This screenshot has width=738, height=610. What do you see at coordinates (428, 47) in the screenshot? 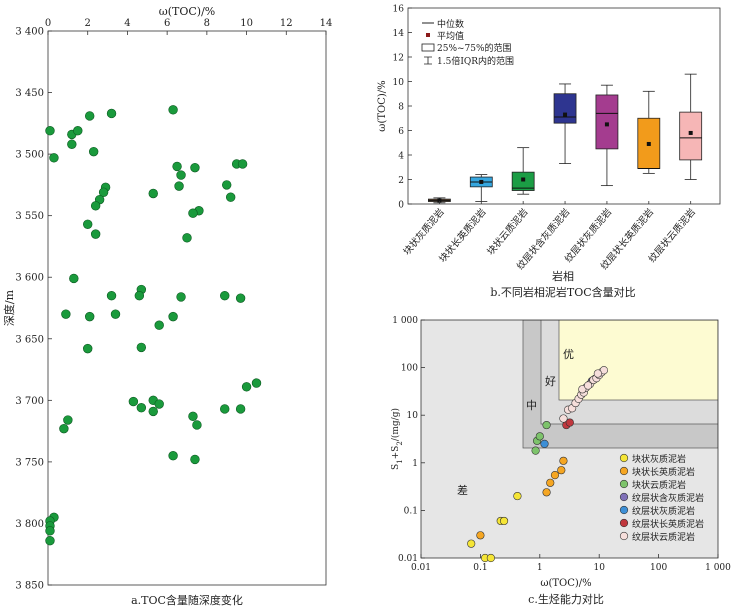
I see `legend-box-marker` at bounding box center [428, 47].